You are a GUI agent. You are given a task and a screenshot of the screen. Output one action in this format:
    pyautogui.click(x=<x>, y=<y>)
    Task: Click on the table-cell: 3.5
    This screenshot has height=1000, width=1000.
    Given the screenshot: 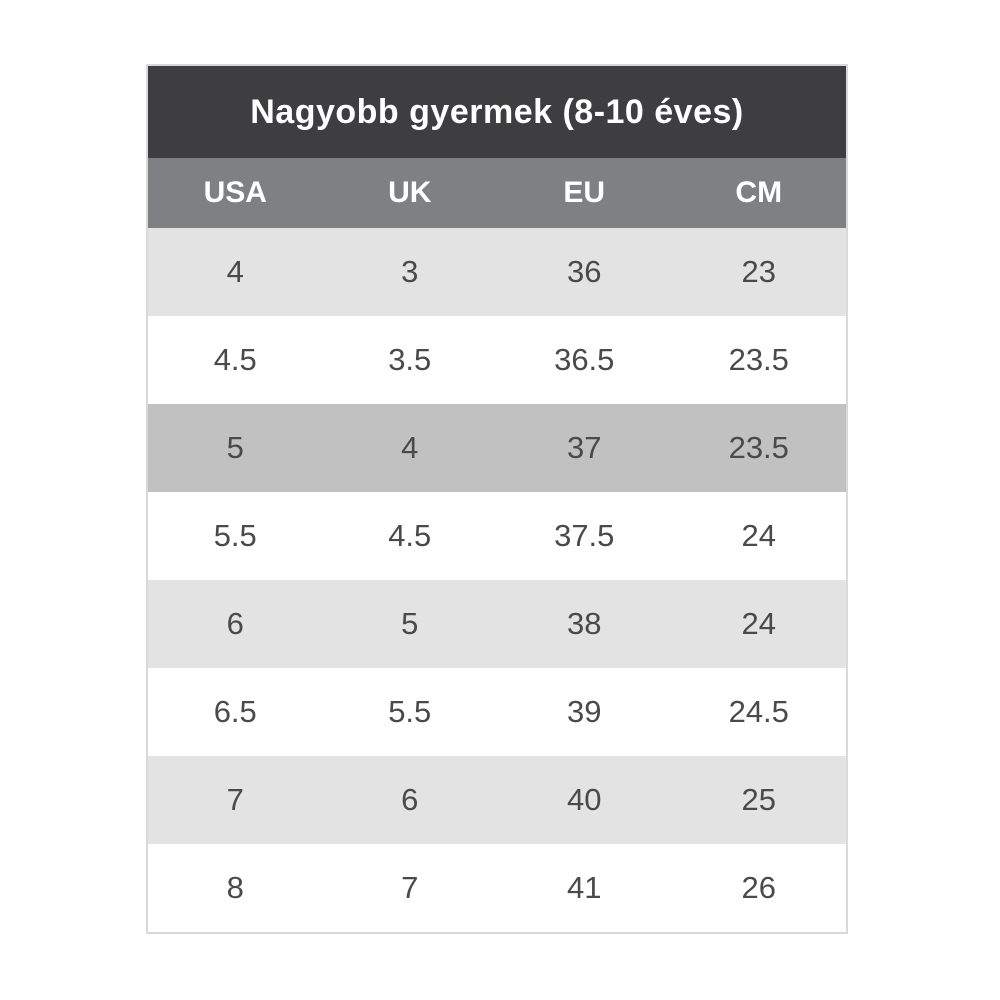 What is the action you would take?
    pyautogui.click(x=410, y=359)
    